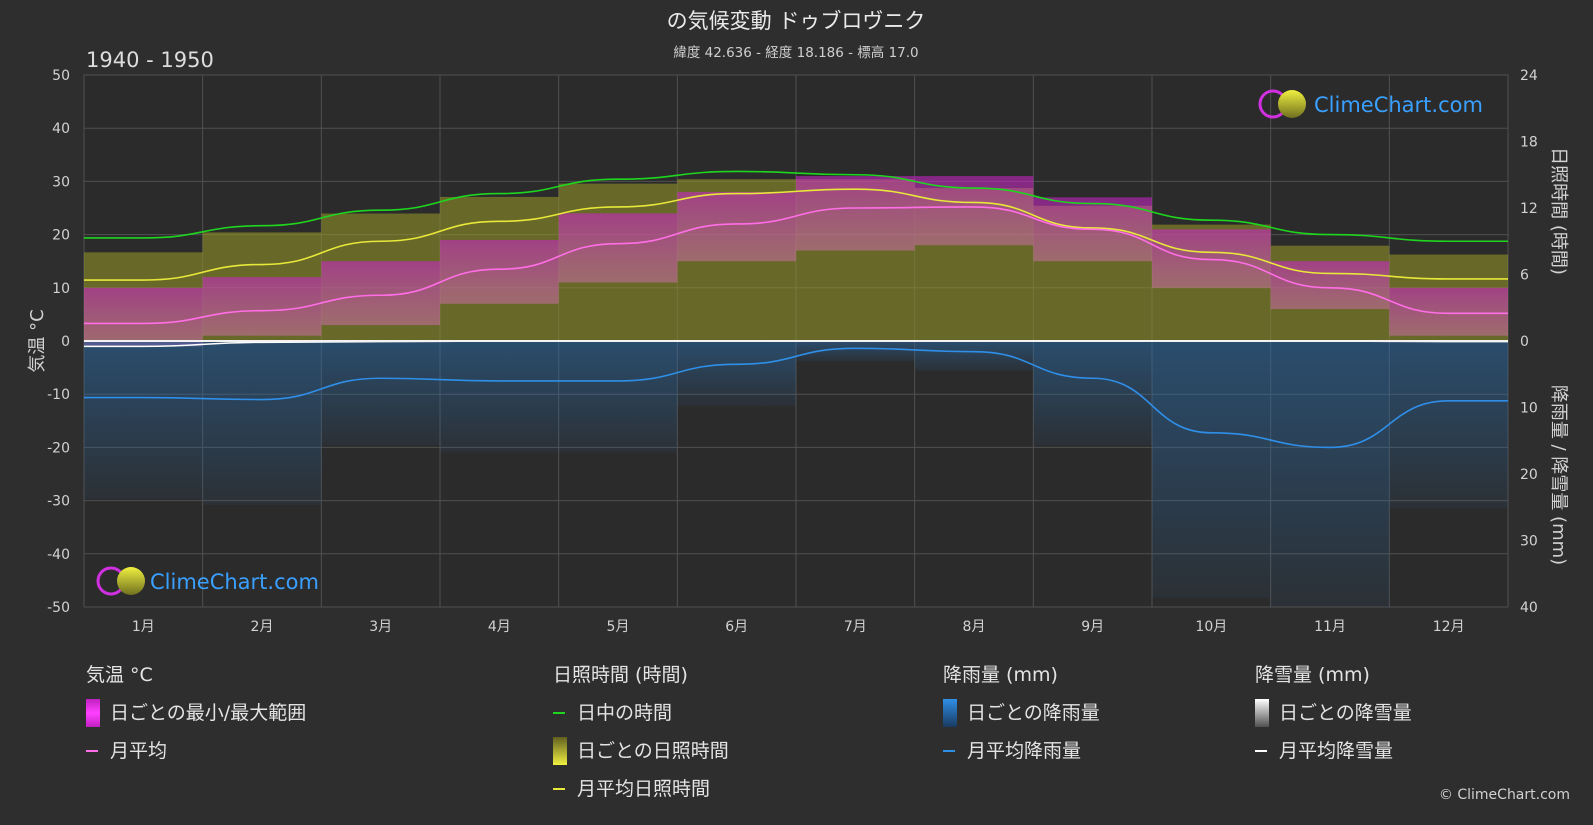  I want to click on legend-label: 日ごとの降雨量, so click(1033, 713).